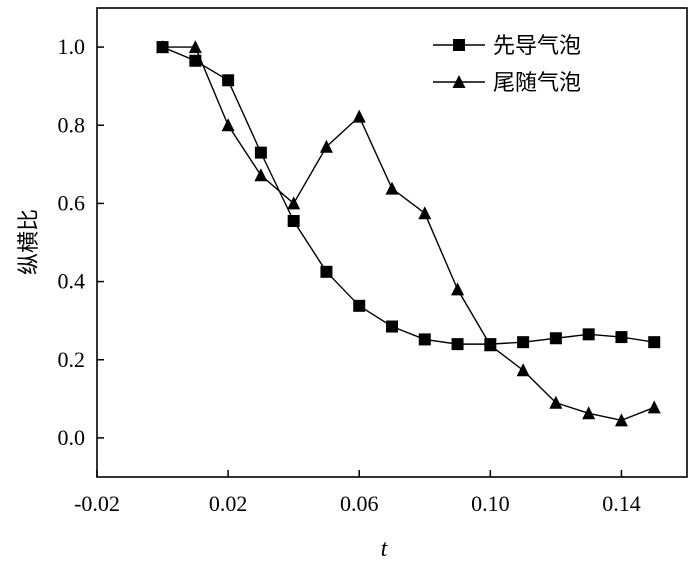  I want to click on legend: 先导气泡 尾随气泡, so click(507, 65).